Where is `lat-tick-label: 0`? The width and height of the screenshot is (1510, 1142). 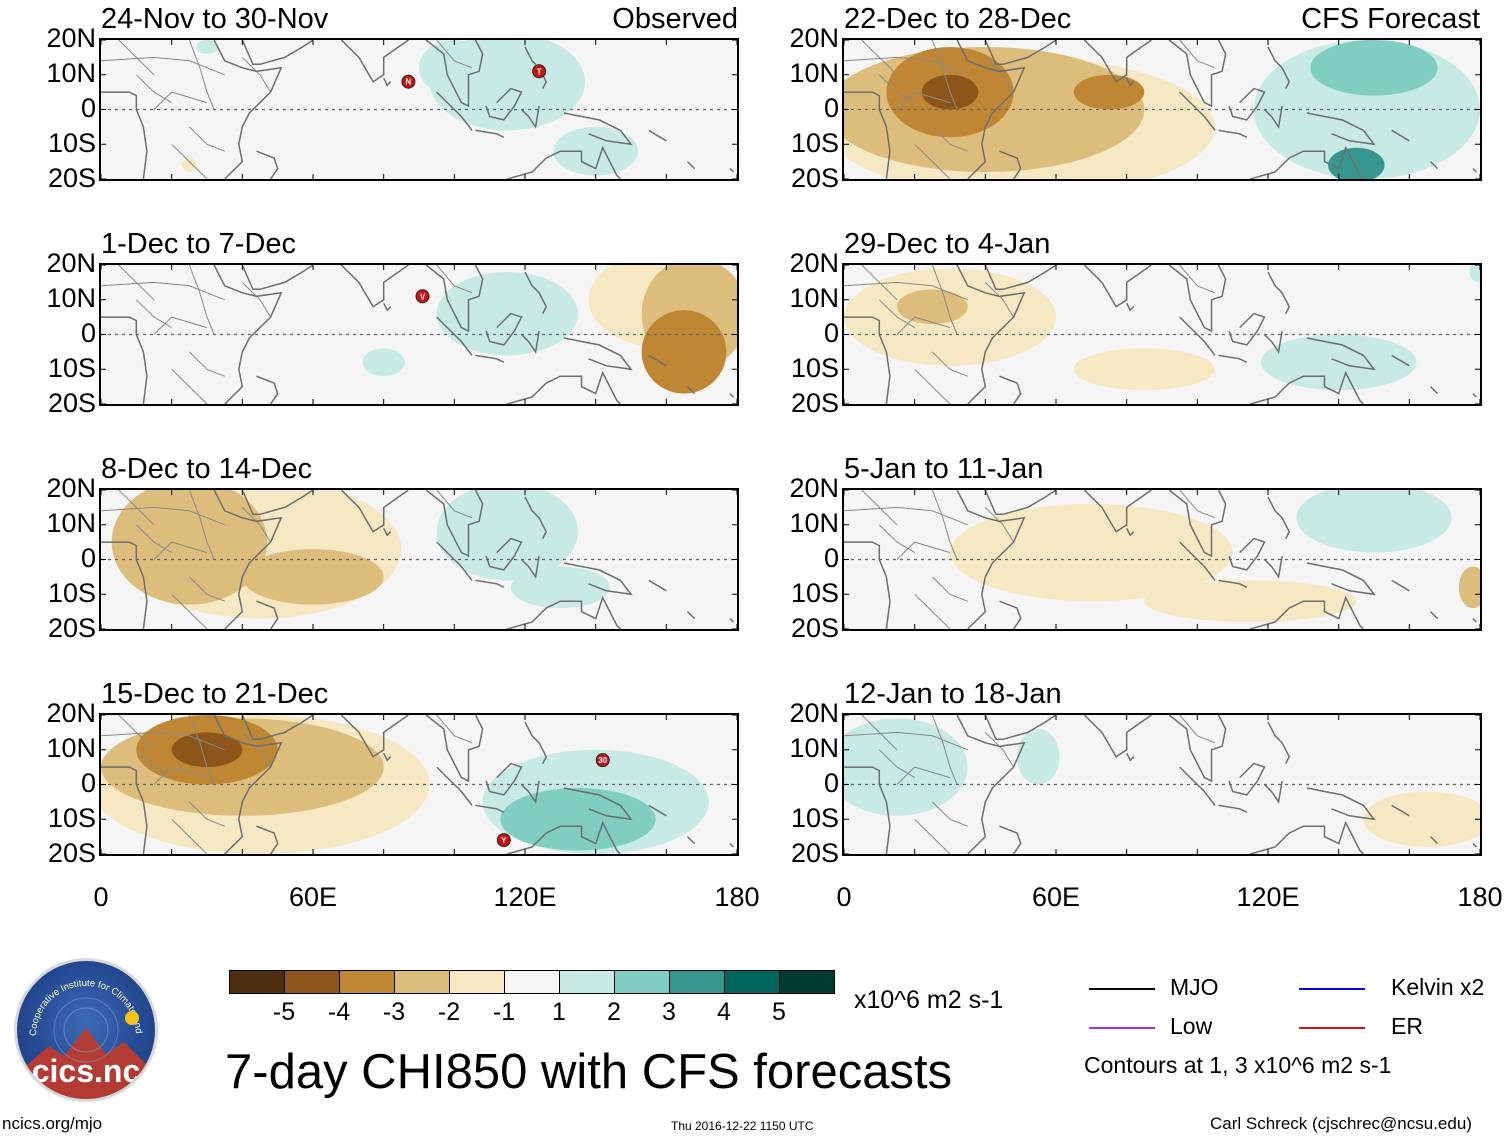
lat-tick-label: 0 is located at coordinates (831, 558).